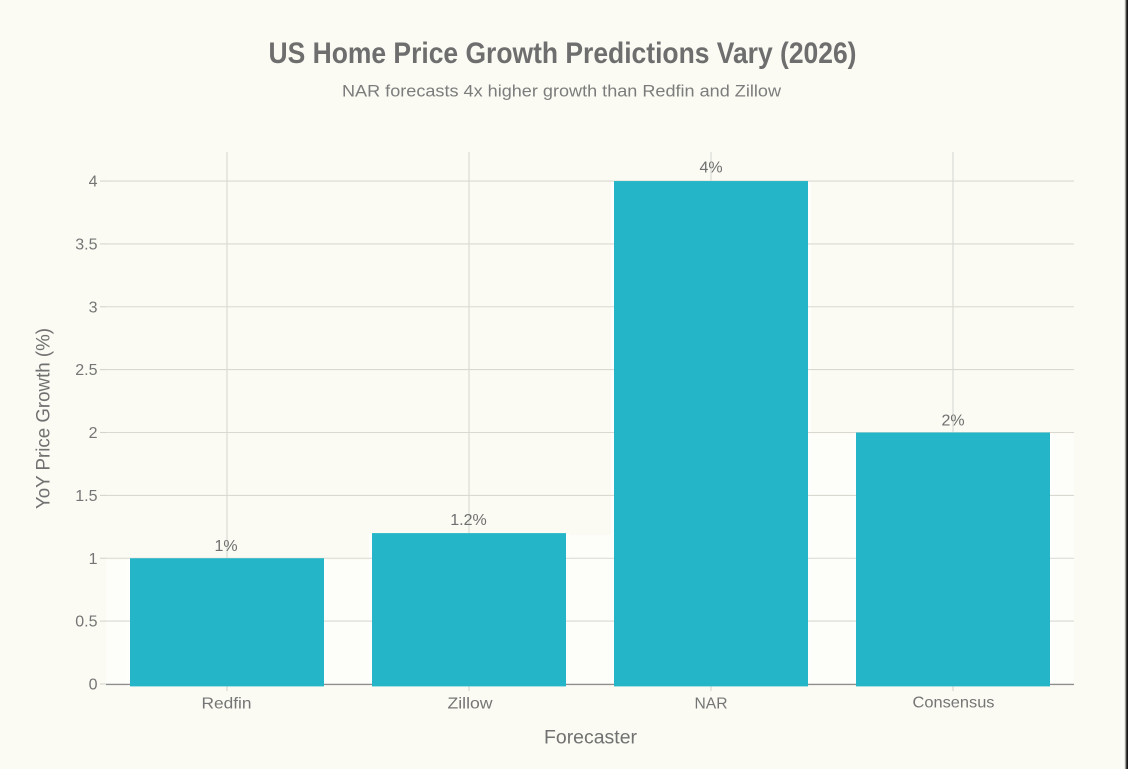 The width and height of the screenshot is (1128, 769). Describe the element at coordinates (93, 307) in the screenshot. I see `svg-text: 3` at that location.